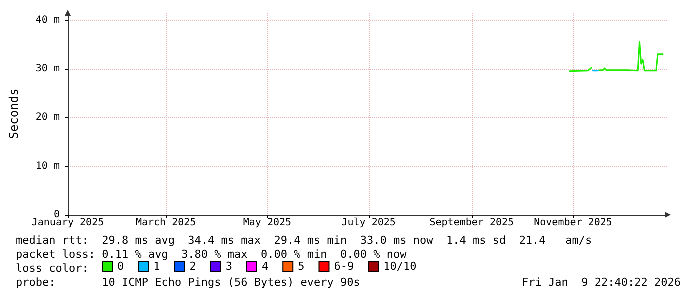 The image size is (697, 297). I want to click on legend-label: 6-9, so click(344, 266).